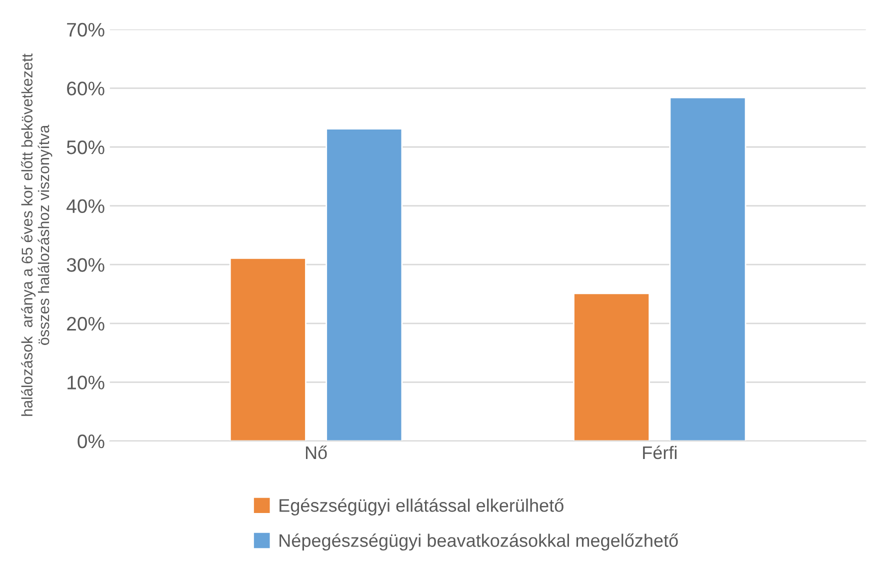  I want to click on legend-label: Egészségügyi ellátással elkerülhető, so click(422, 507).